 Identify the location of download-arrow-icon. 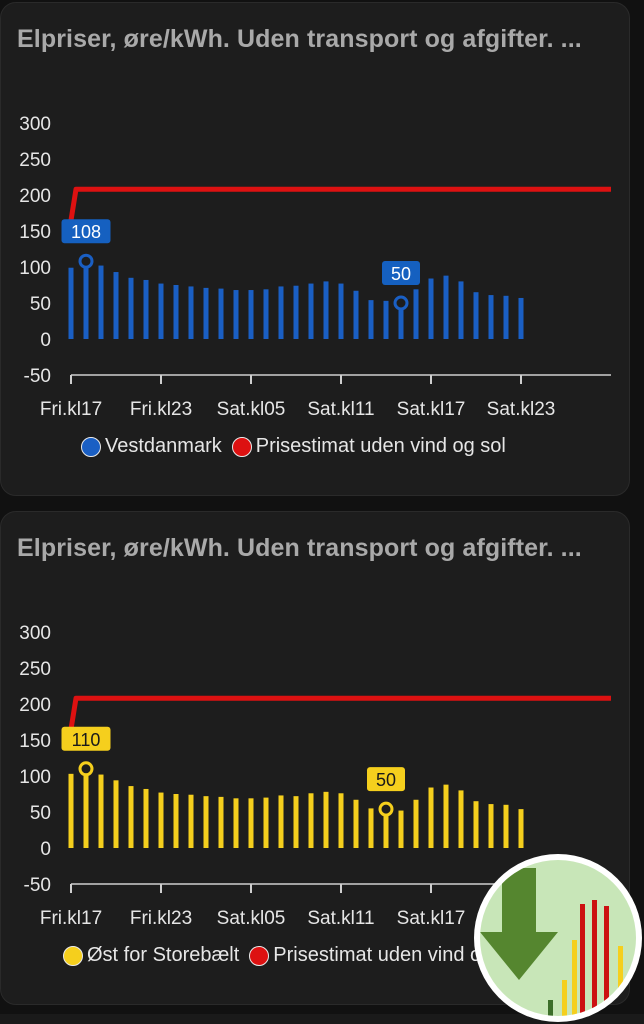
(558, 938).